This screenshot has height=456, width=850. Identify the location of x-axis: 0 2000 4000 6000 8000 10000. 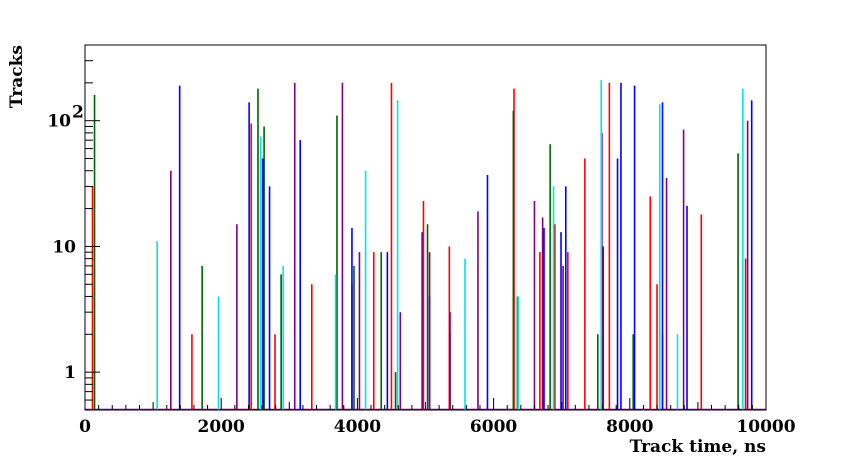
(437, 417).